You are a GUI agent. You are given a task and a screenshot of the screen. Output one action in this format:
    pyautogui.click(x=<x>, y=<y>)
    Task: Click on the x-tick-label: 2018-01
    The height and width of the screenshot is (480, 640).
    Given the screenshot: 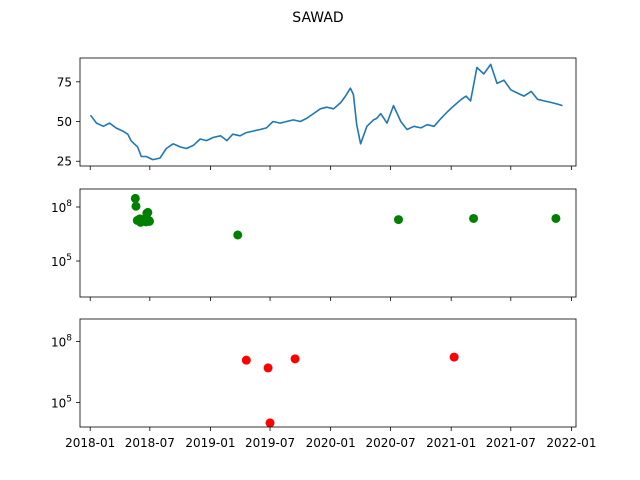 What is the action you would take?
    pyautogui.click(x=90, y=443)
    